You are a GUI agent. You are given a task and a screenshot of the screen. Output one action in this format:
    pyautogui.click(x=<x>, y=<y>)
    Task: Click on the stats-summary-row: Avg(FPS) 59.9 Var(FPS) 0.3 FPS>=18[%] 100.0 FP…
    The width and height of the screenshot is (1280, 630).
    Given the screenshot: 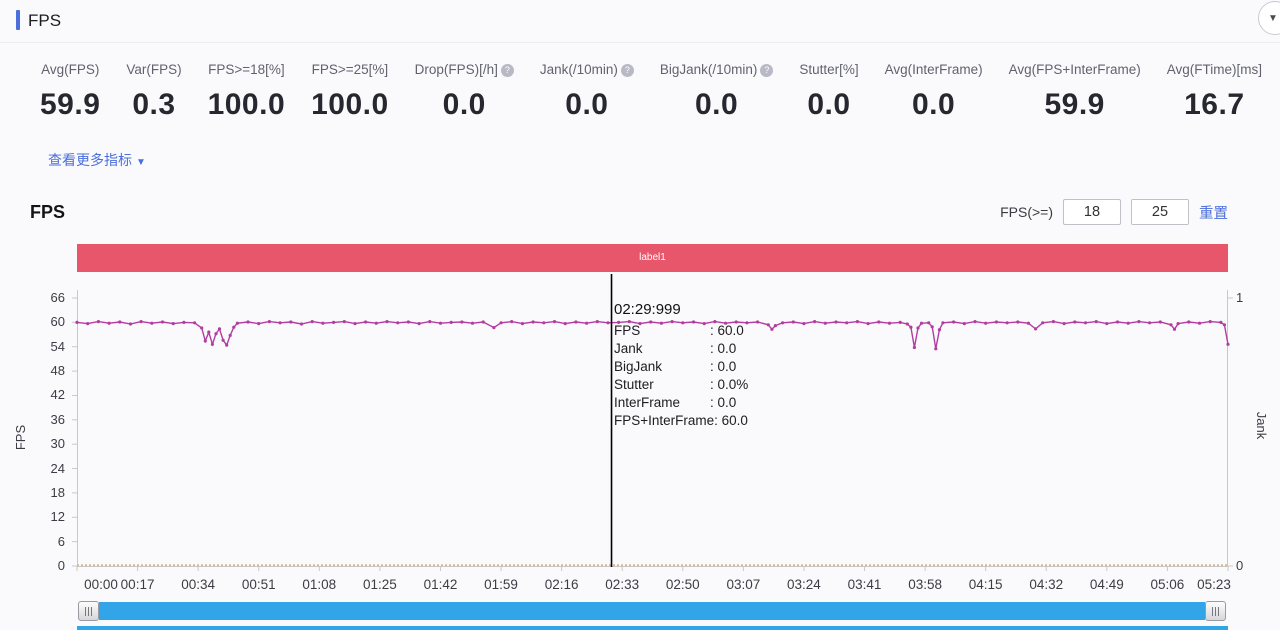 What is the action you would take?
    pyautogui.click(x=651, y=92)
    